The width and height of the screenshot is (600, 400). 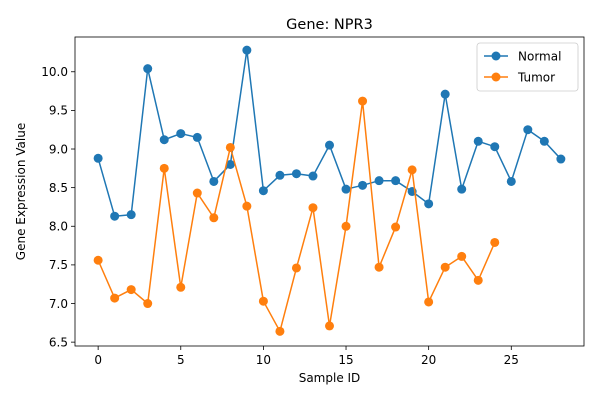 I want to click on y-axis-ticks: 6.5 7.0 7.5 8.0 8.5 9.0 9.5 10.0, so click(x=58, y=207).